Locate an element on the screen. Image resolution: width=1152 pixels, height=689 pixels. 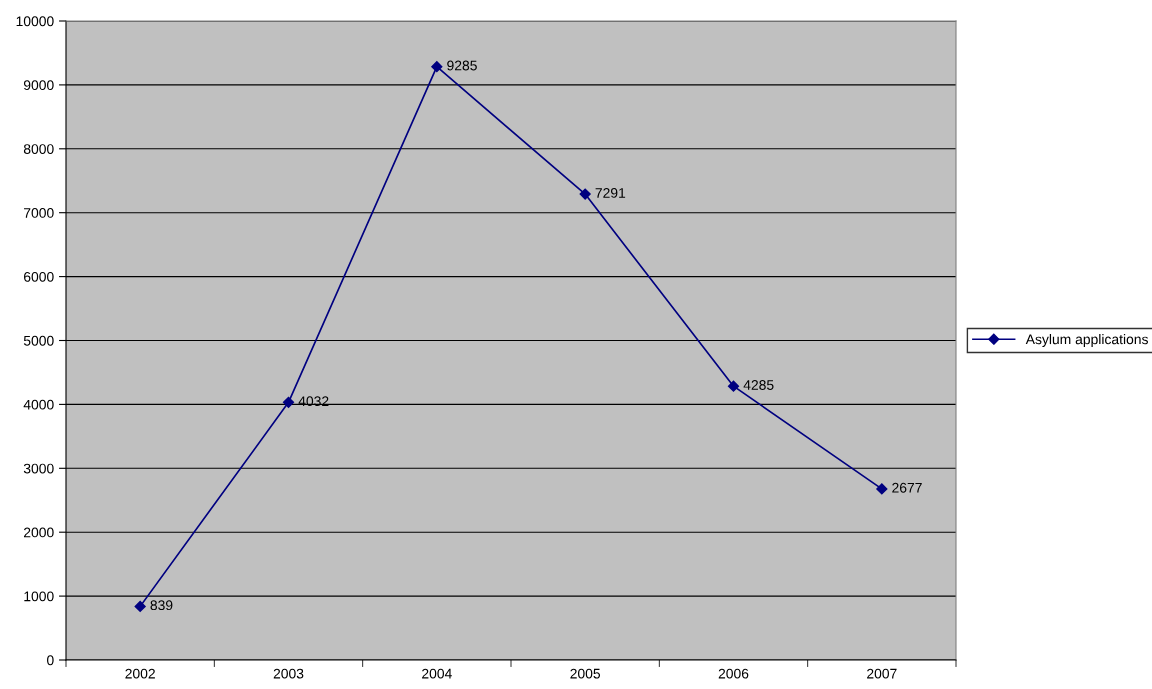
data-label: 839 is located at coordinates (161, 605).